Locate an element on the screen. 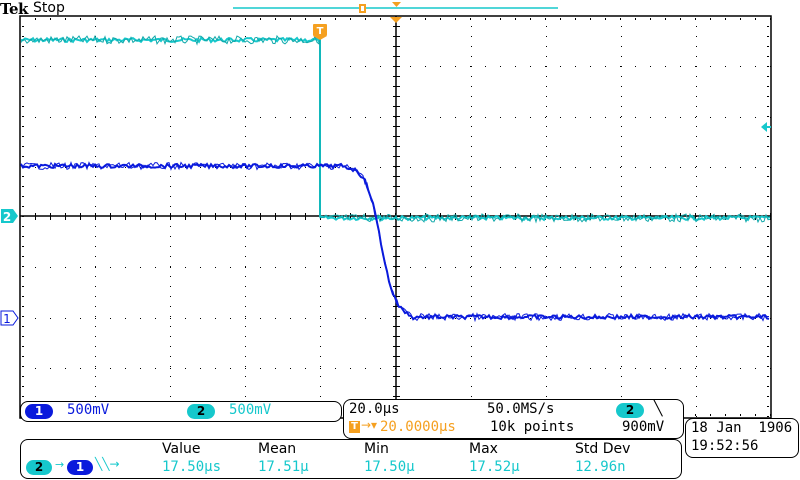  trigger-position-icon: T is located at coordinates (354, 427).